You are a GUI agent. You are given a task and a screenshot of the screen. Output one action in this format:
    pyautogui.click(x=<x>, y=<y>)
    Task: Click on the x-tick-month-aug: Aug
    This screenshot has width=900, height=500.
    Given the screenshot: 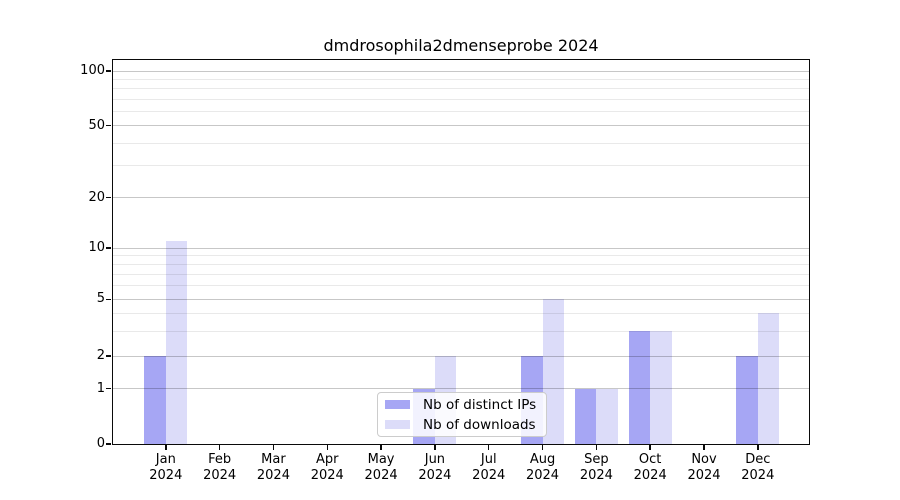 What is the action you would take?
    pyautogui.click(x=542, y=459)
    